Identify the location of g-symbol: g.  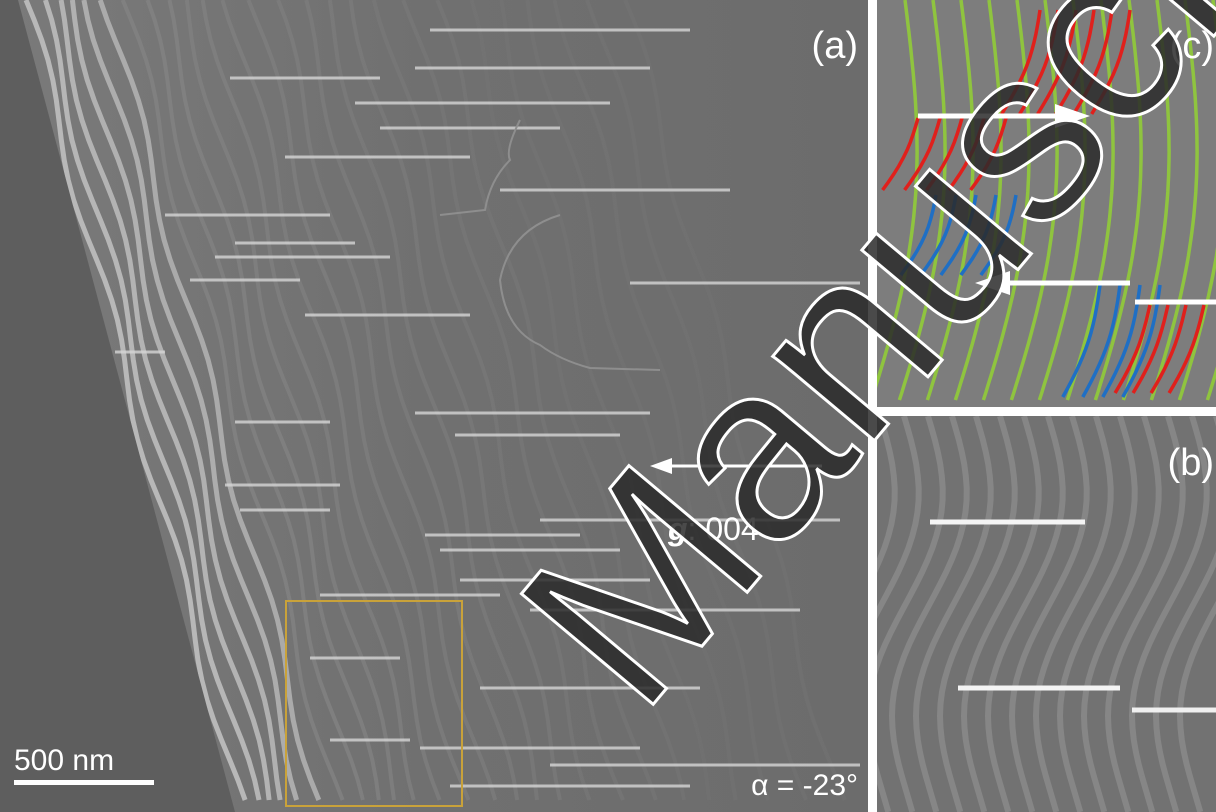
(677, 529).